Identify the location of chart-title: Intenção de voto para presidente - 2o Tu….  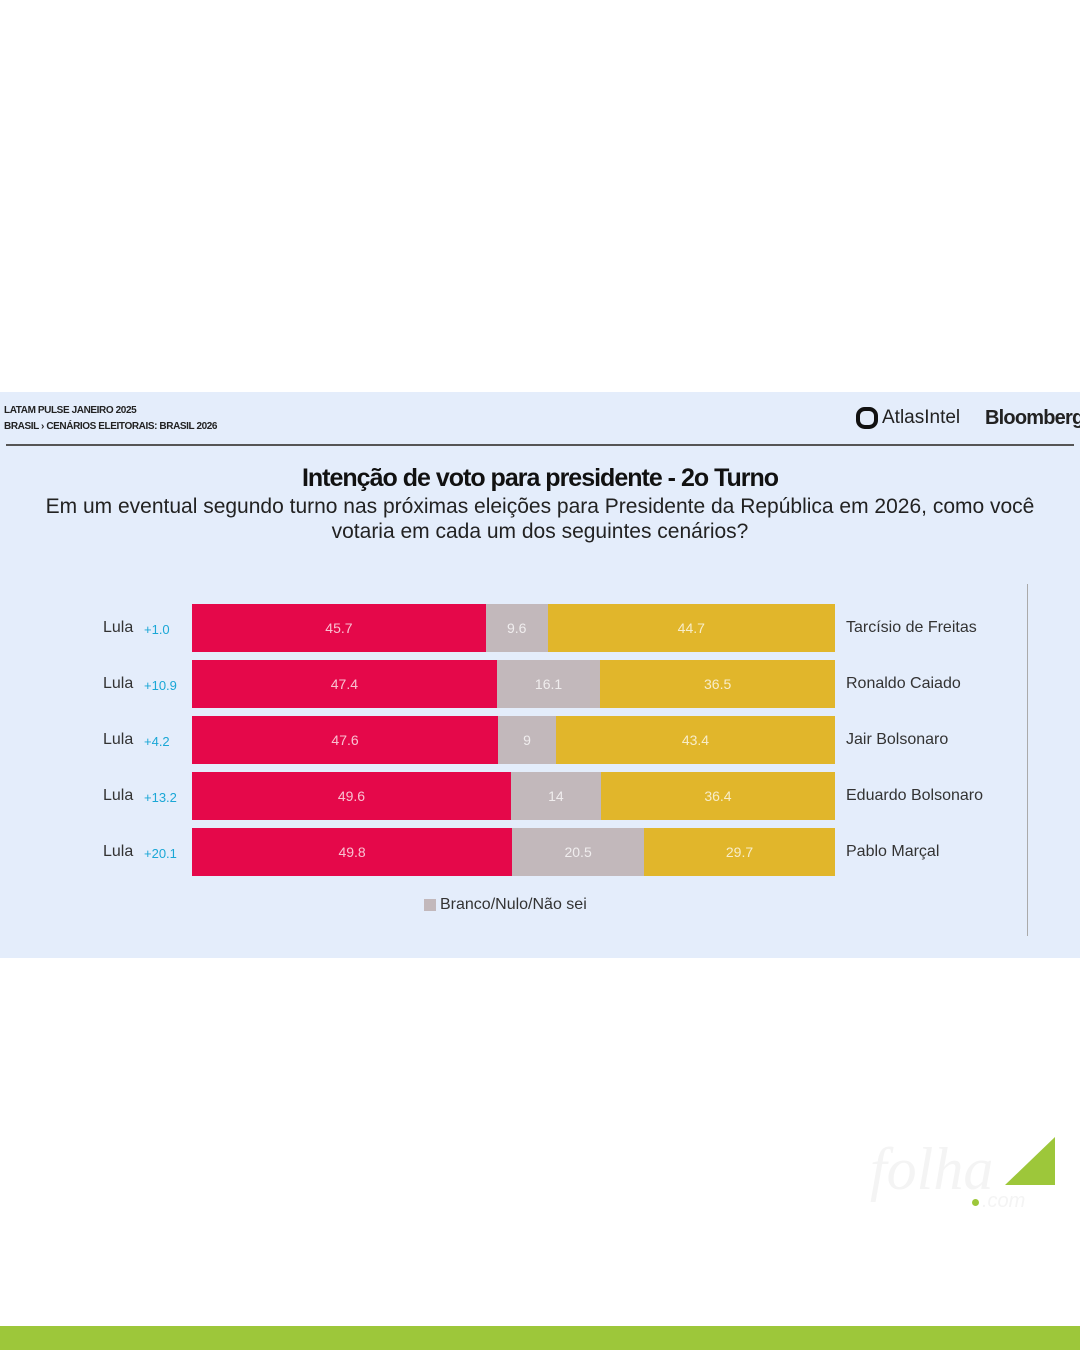
(540, 478).